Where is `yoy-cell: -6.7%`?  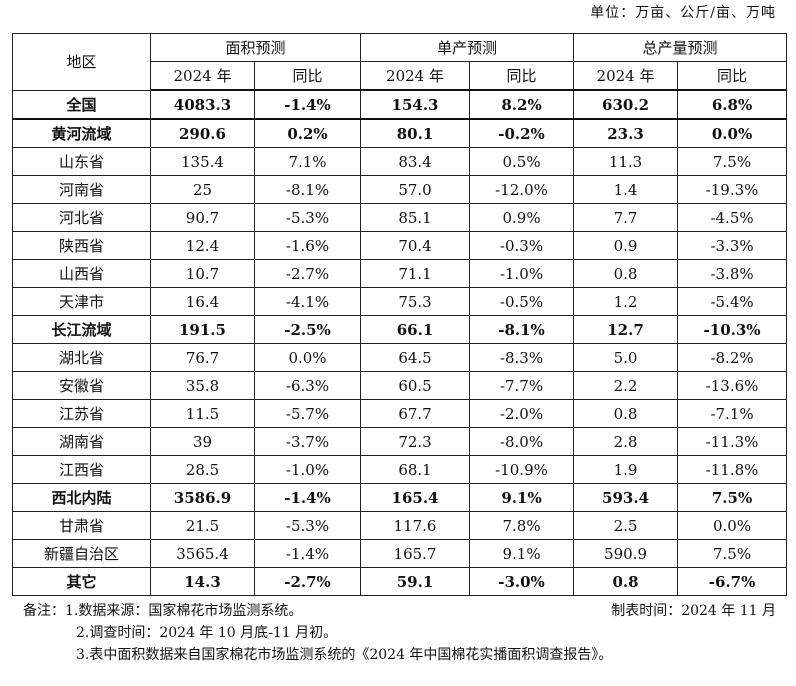
yoy-cell: -6.7% is located at coordinates (732, 581).